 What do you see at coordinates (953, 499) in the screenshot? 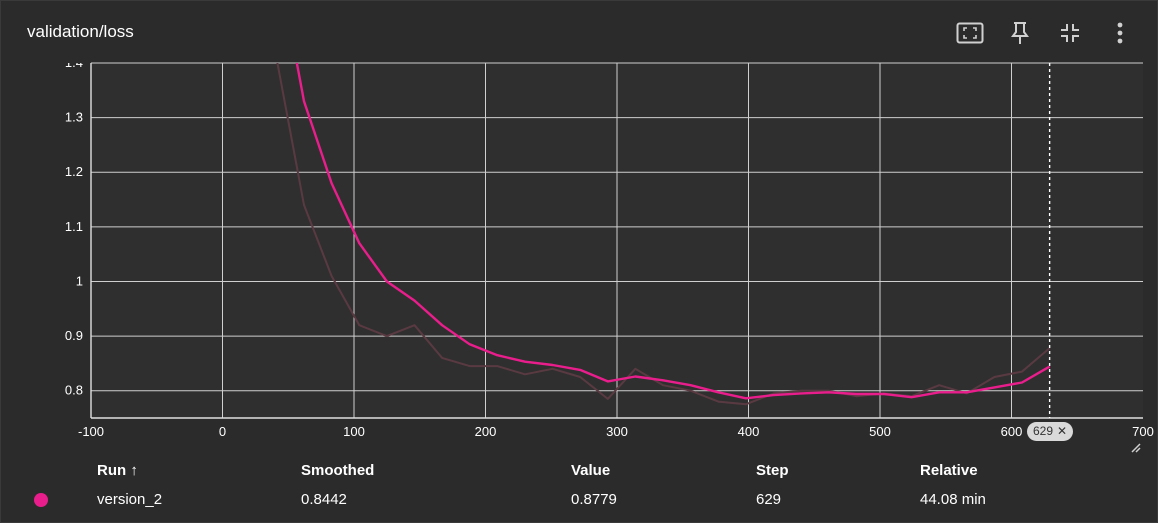
I see `cell-relative: 44.08 min` at bounding box center [953, 499].